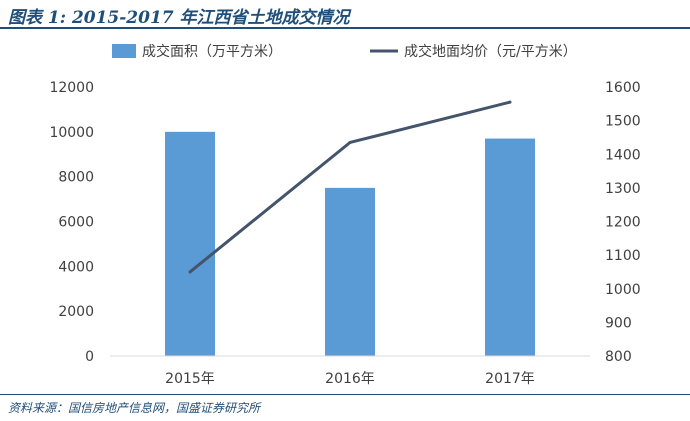  Describe the element at coordinates (345, 394) in the screenshot. I see `source-divider` at that location.